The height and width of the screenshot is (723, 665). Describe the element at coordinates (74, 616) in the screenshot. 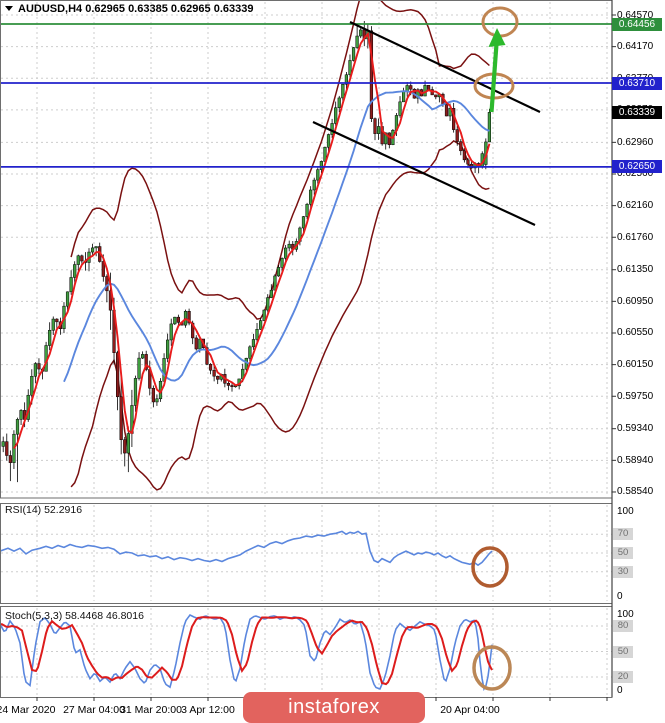

I see `stoch-title: Stoch(5,3,3) 58.4468 46.8016` at that location.